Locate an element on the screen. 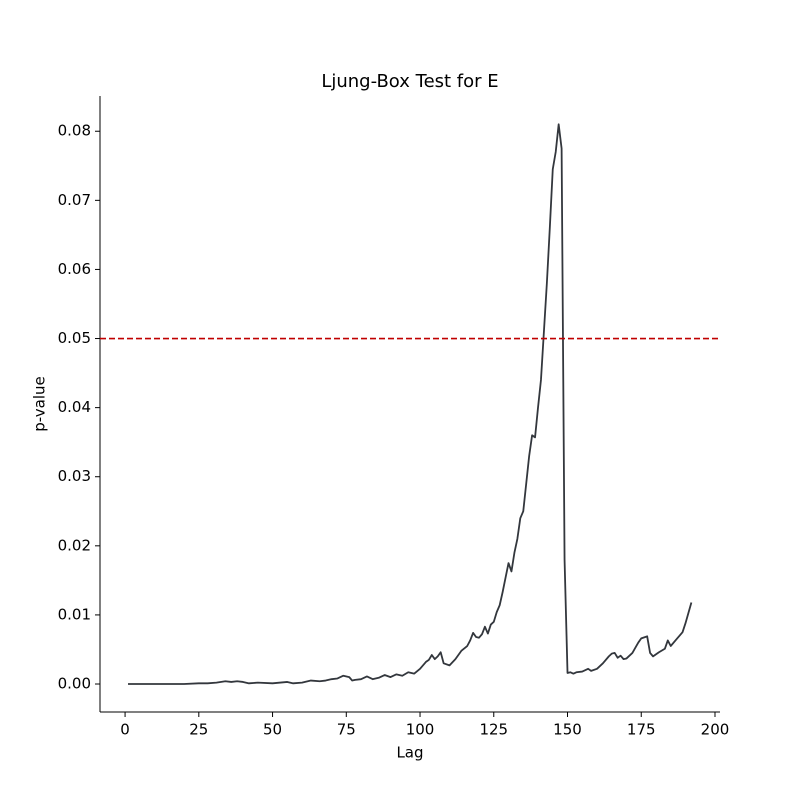  x-tick-label: 75 is located at coordinates (346, 730).